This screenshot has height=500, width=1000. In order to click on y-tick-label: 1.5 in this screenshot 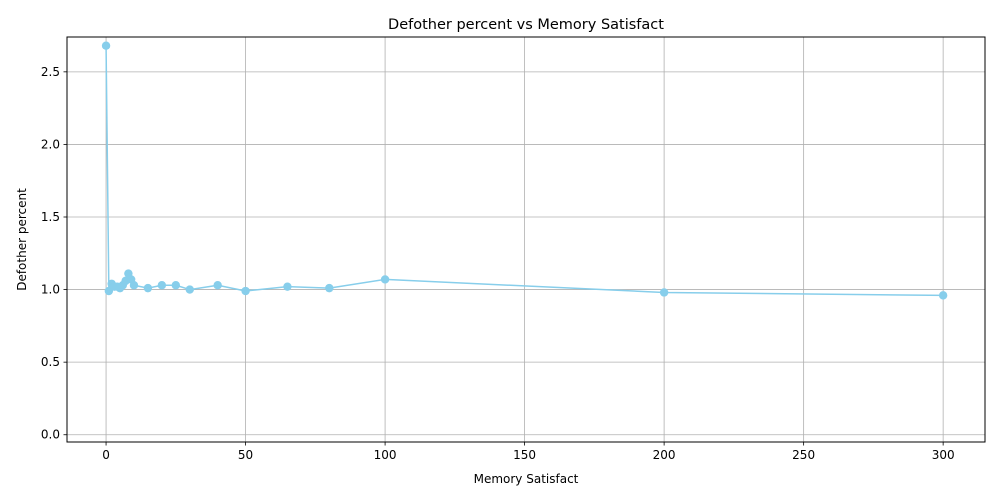, I will do `click(50, 217)`.